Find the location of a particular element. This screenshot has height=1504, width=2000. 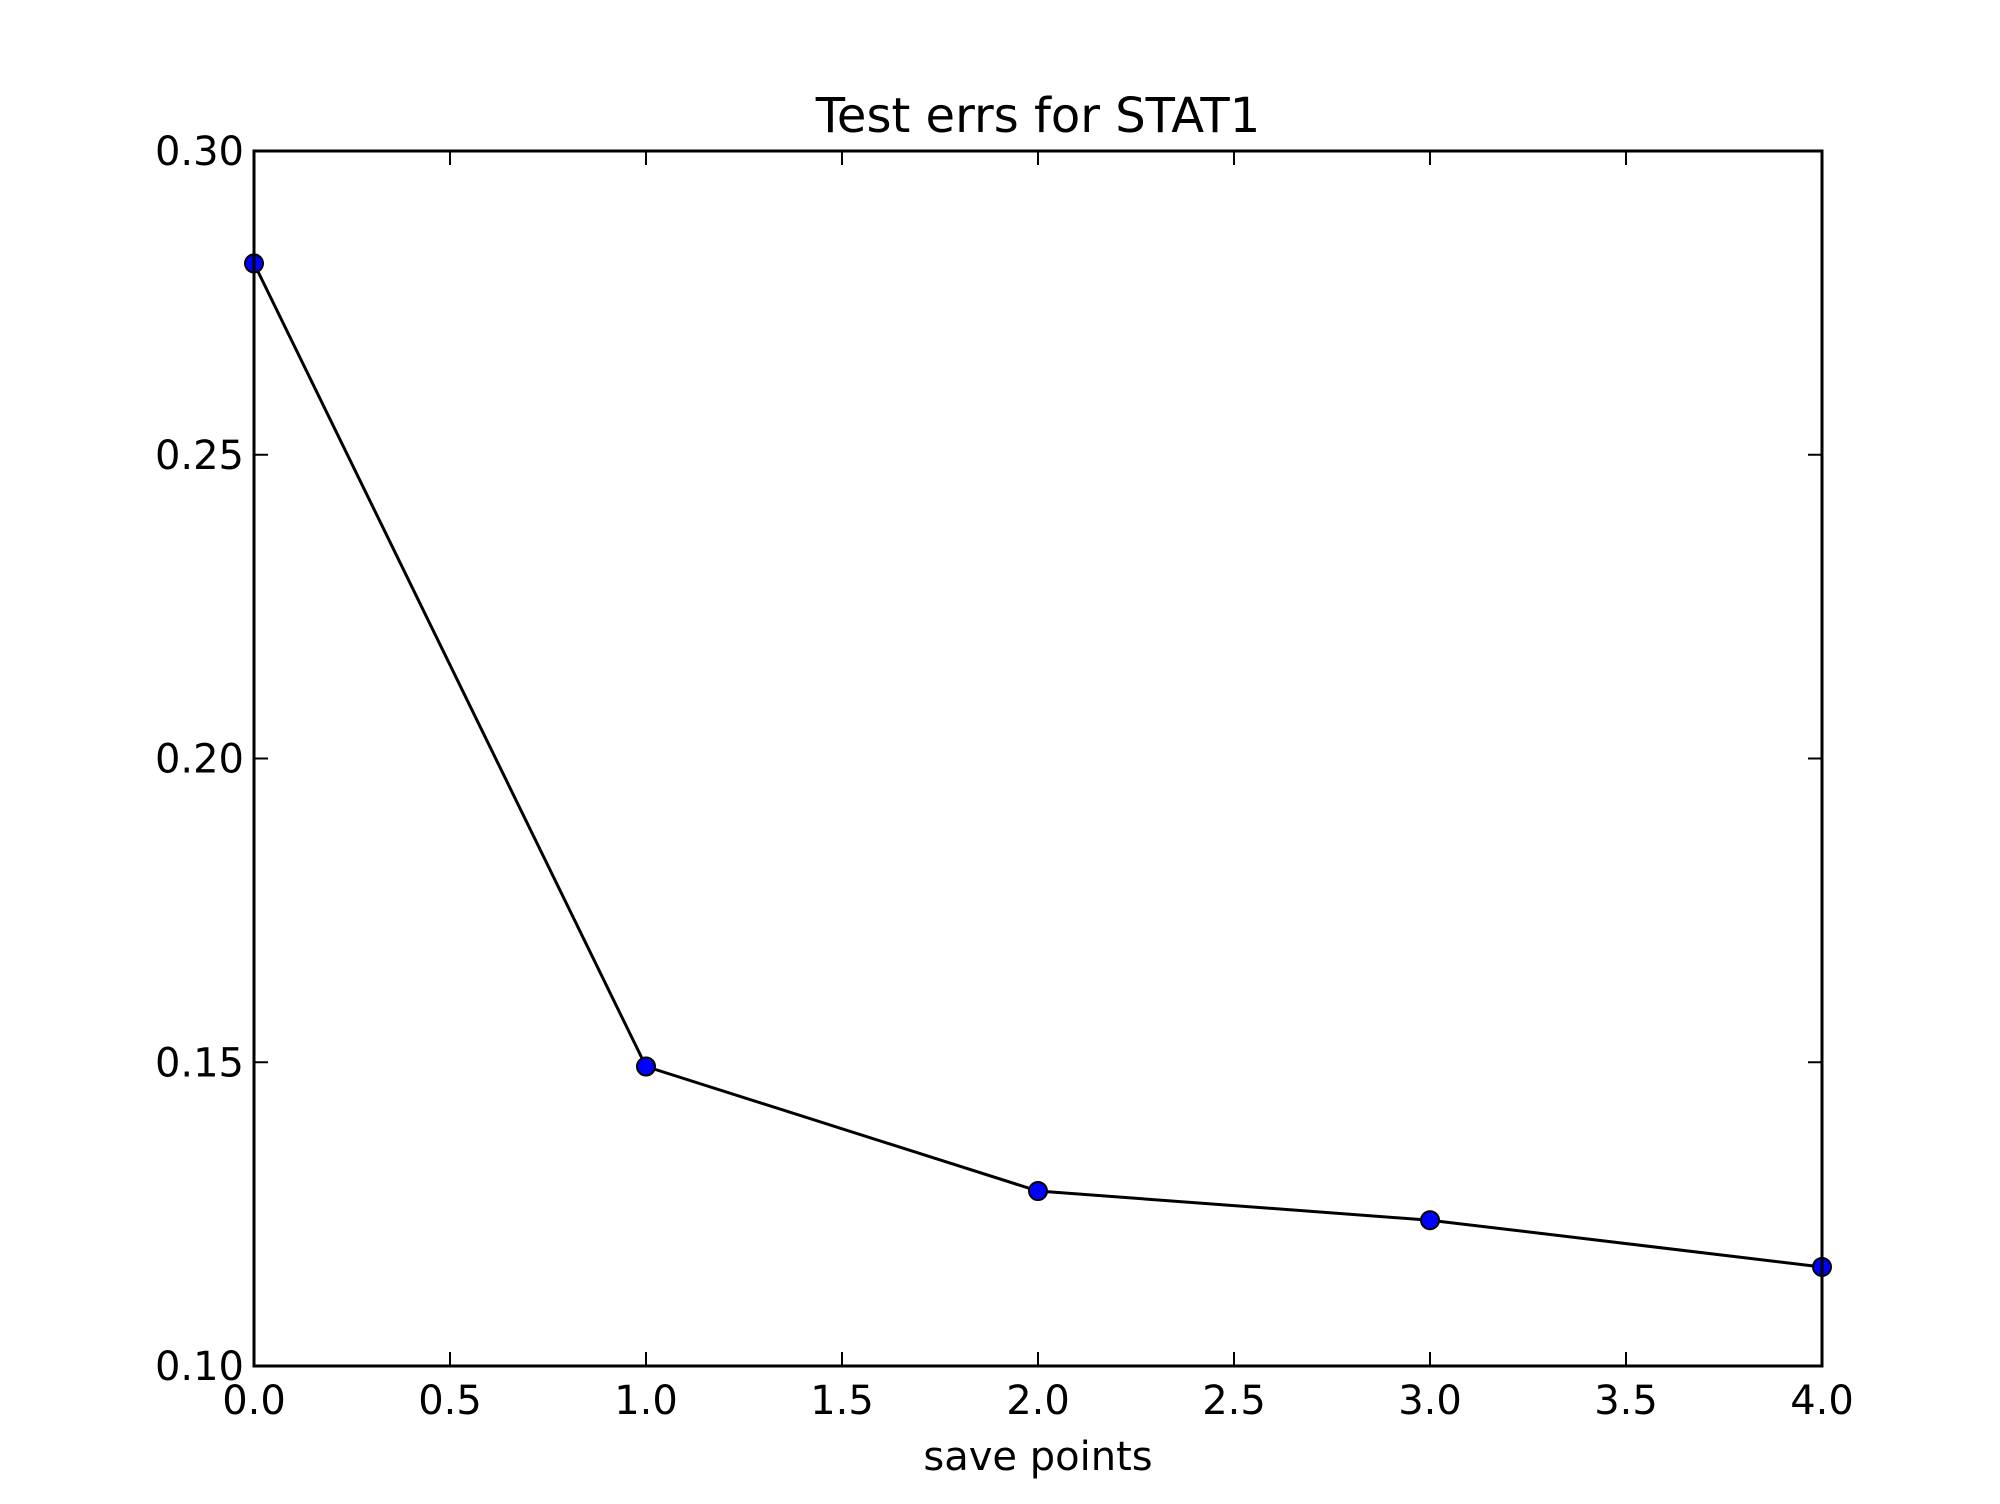

x-tick-label: 0.0 is located at coordinates (254, 1401).